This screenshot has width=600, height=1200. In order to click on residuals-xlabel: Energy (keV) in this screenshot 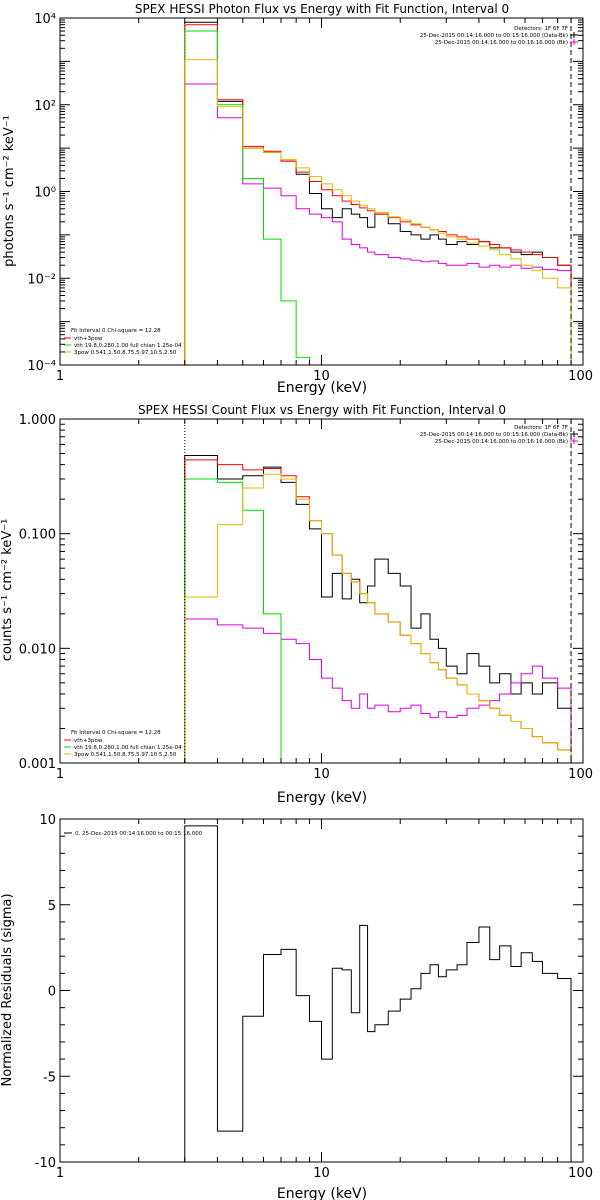, I will do `click(322, 1193)`.